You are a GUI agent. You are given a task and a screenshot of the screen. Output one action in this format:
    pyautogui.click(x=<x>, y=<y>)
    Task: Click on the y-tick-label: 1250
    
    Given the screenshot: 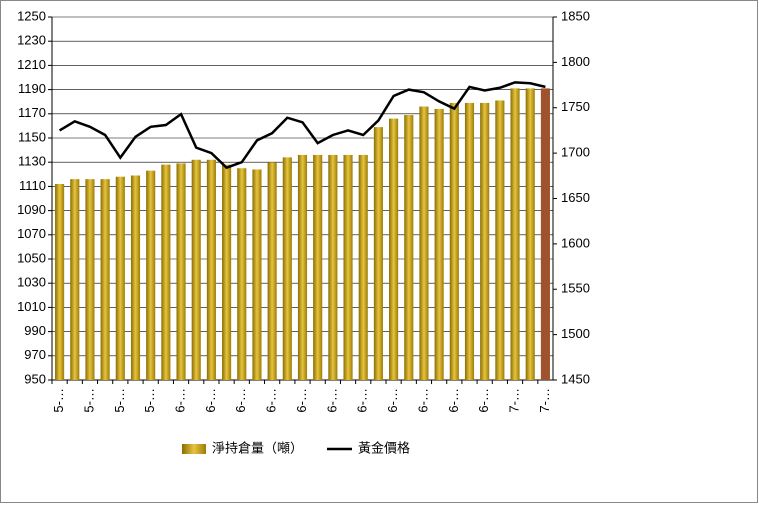 What is the action you would take?
    pyautogui.click(x=31, y=15)
    